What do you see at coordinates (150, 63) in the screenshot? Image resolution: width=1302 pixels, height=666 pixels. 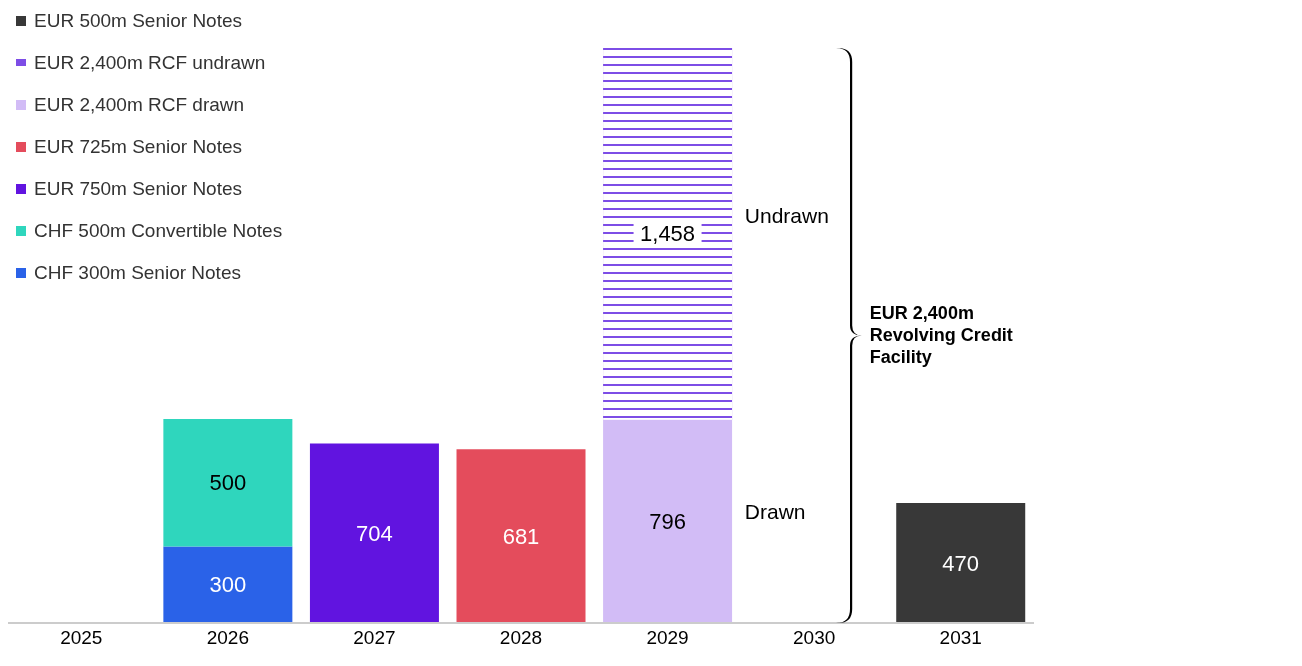 I see `legend-label: EUR 2,400m RCF undrawn` at bounding box center [150, 63].